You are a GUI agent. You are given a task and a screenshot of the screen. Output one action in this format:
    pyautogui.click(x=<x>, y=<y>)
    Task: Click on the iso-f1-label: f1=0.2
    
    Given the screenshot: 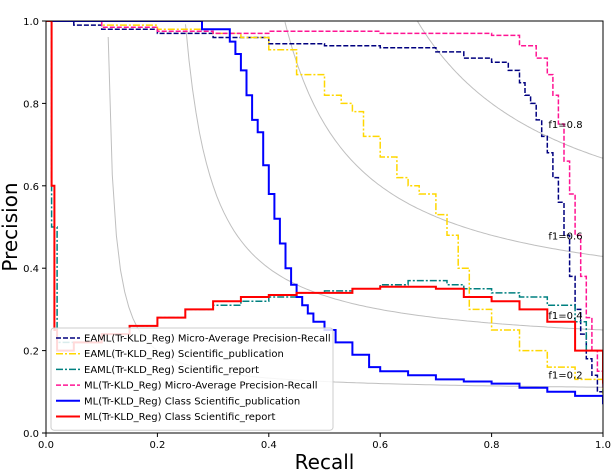 What is the action you would take?
    pyautogui.click(x=565, y=375)
    